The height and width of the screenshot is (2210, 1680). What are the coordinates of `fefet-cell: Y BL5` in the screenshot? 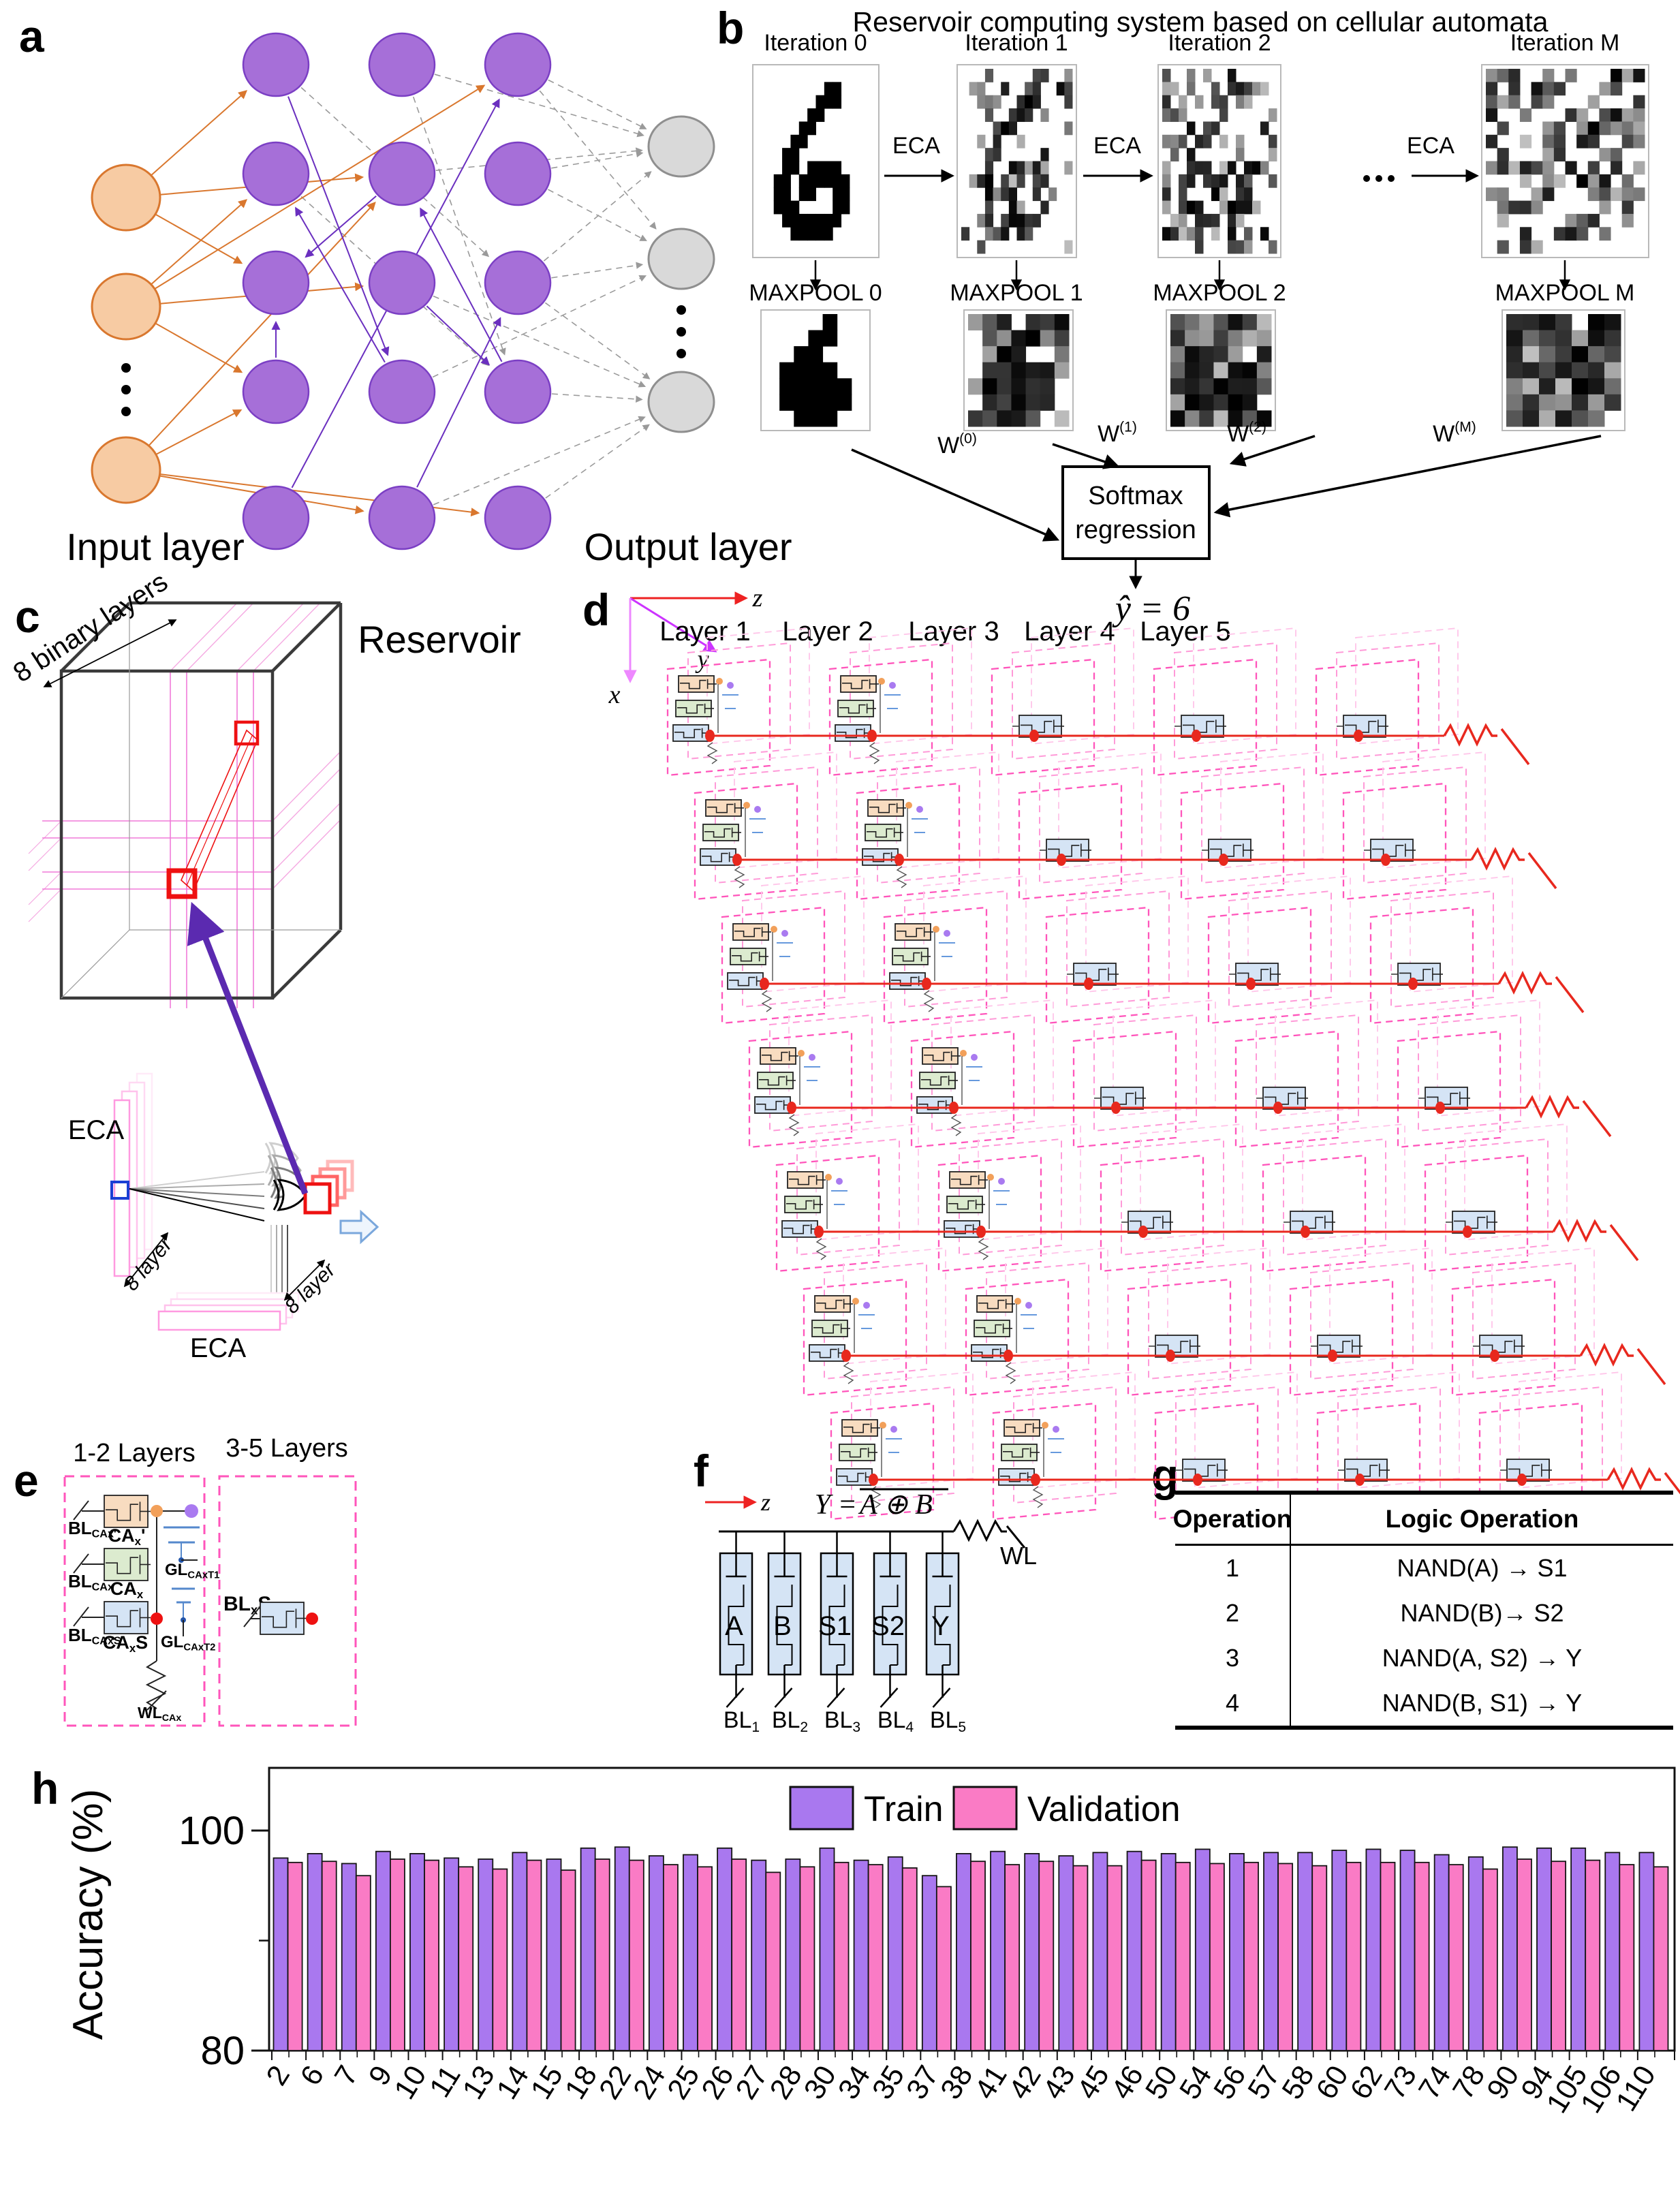 It's located at (945, 1633).